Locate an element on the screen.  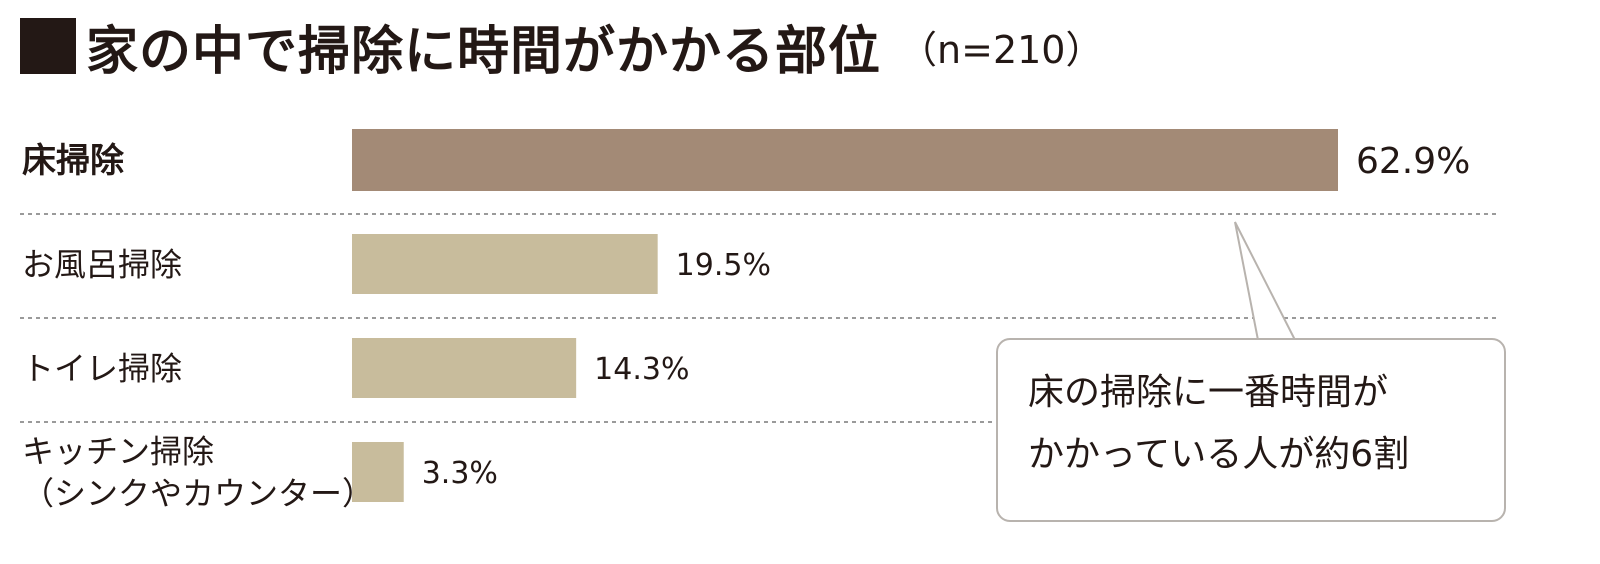
category-label-1: お風呂掃除 is located at coordinates (102, 265).